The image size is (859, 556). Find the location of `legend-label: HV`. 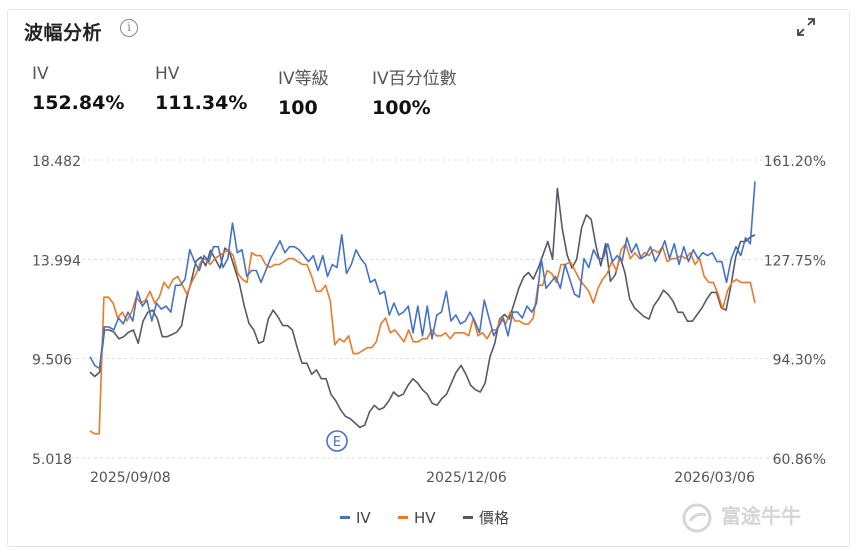

legend-label: HV is located at coordinates (425, 518).